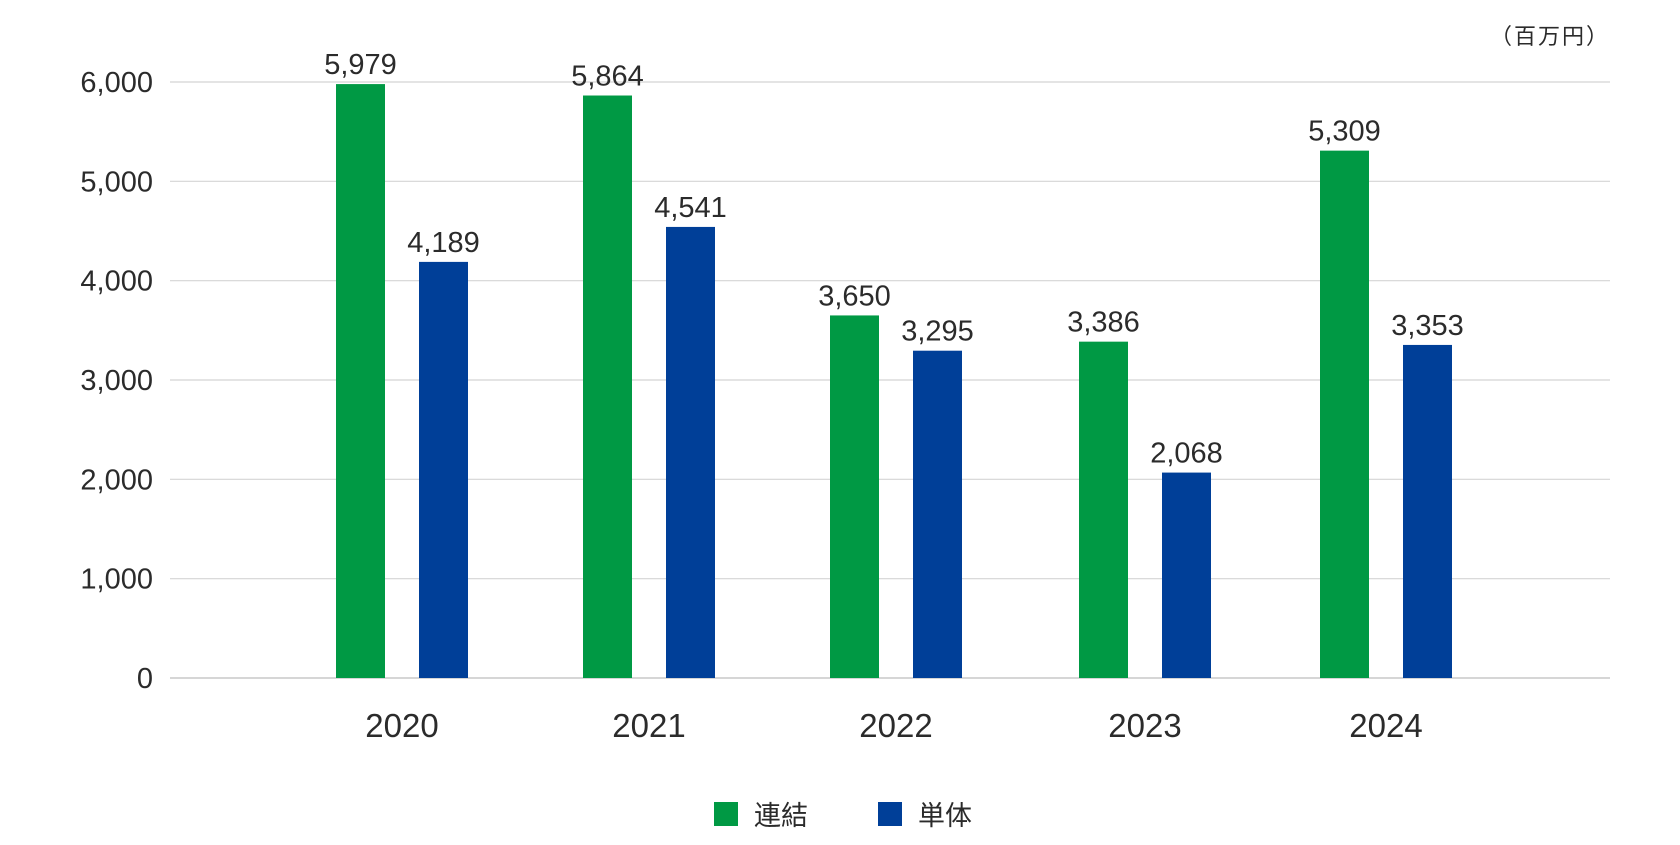 The image size is (1680, 845). What do you see at coordinates (145, 679) in the screenshot?
I see `y-tick-label: 0` at bounding box center [145, 679].